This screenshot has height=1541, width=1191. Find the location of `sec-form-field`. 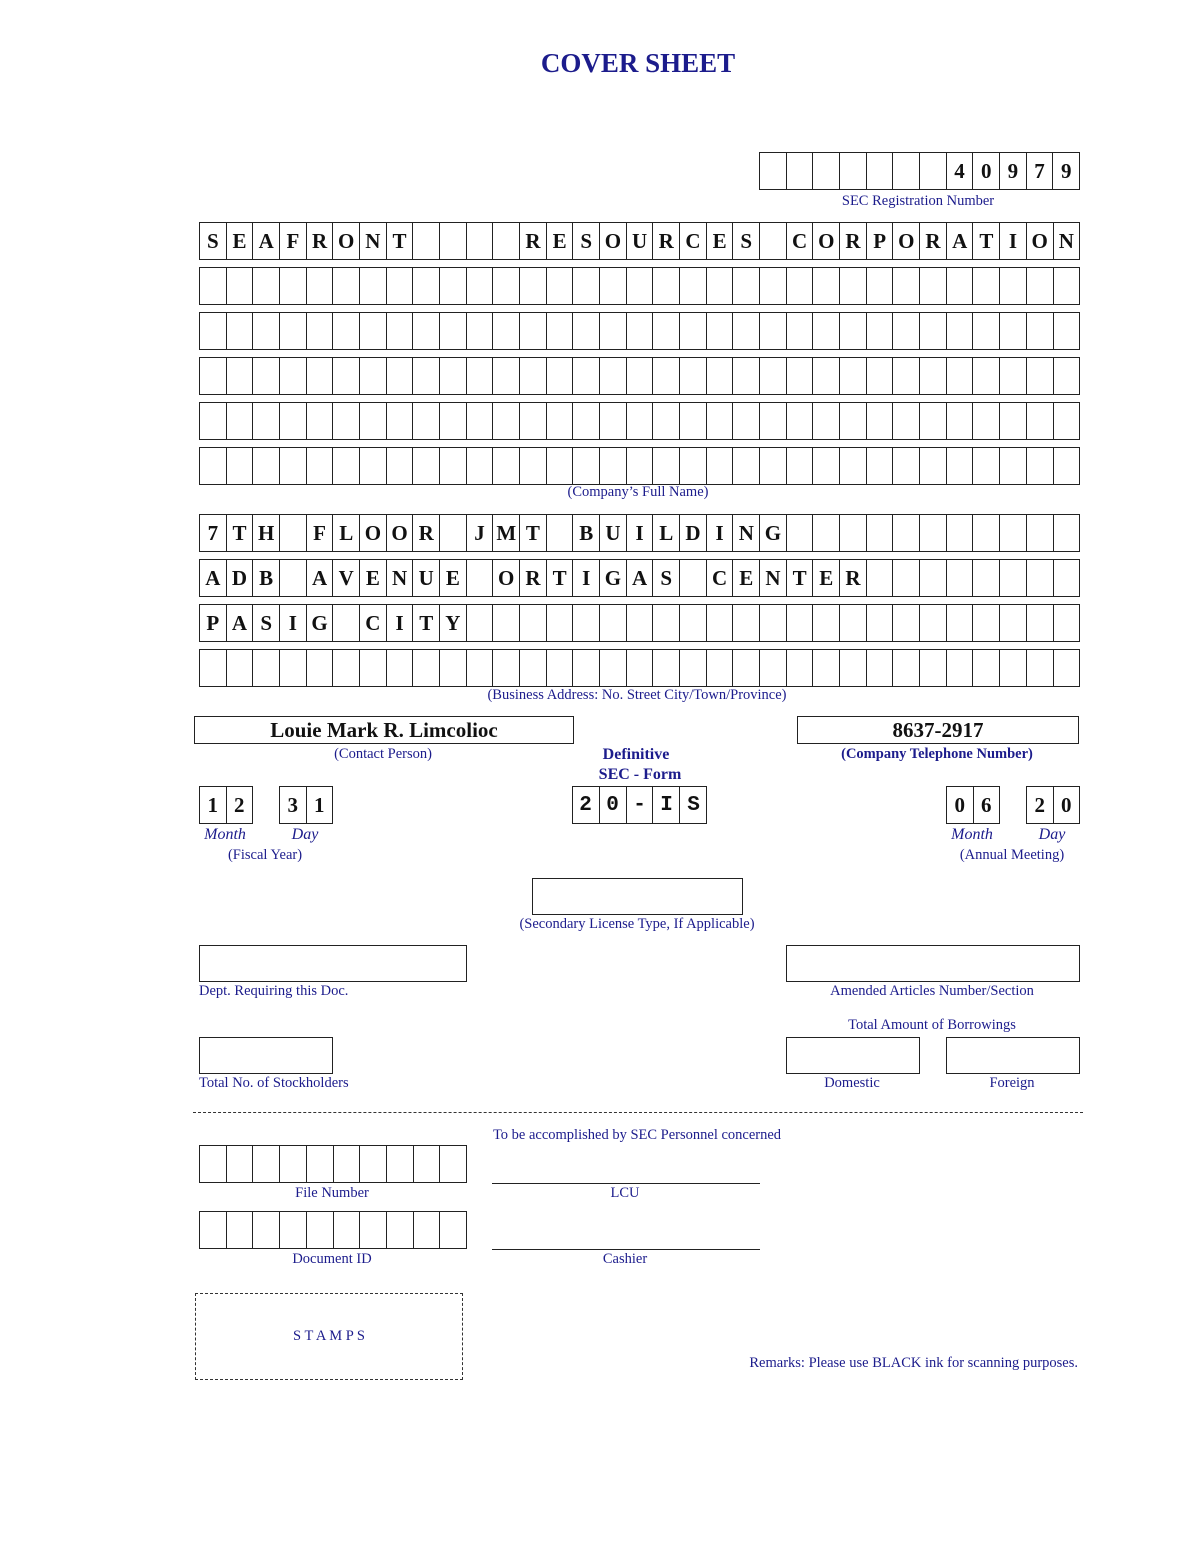

sec-form-field is located at coordinates (639, 805).